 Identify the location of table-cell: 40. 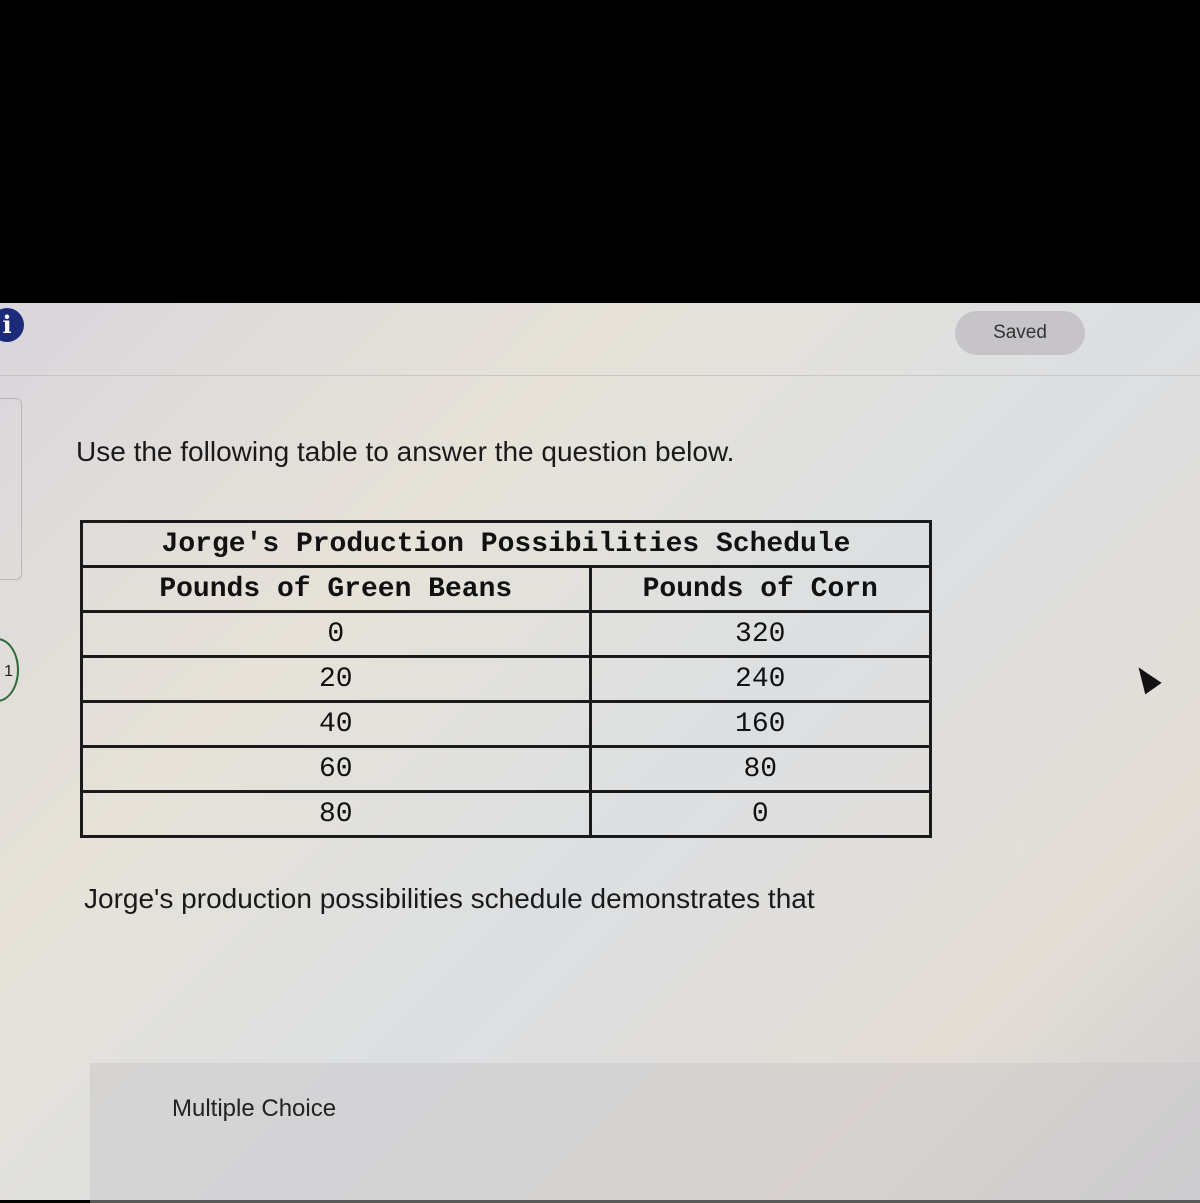
(336, 724).